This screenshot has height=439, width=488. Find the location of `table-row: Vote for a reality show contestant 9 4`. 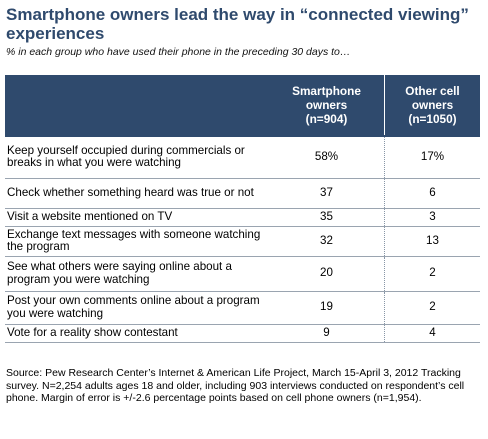

table-row: Vote for a reality show contestant 9 4 is located at coordinates (242, 333).